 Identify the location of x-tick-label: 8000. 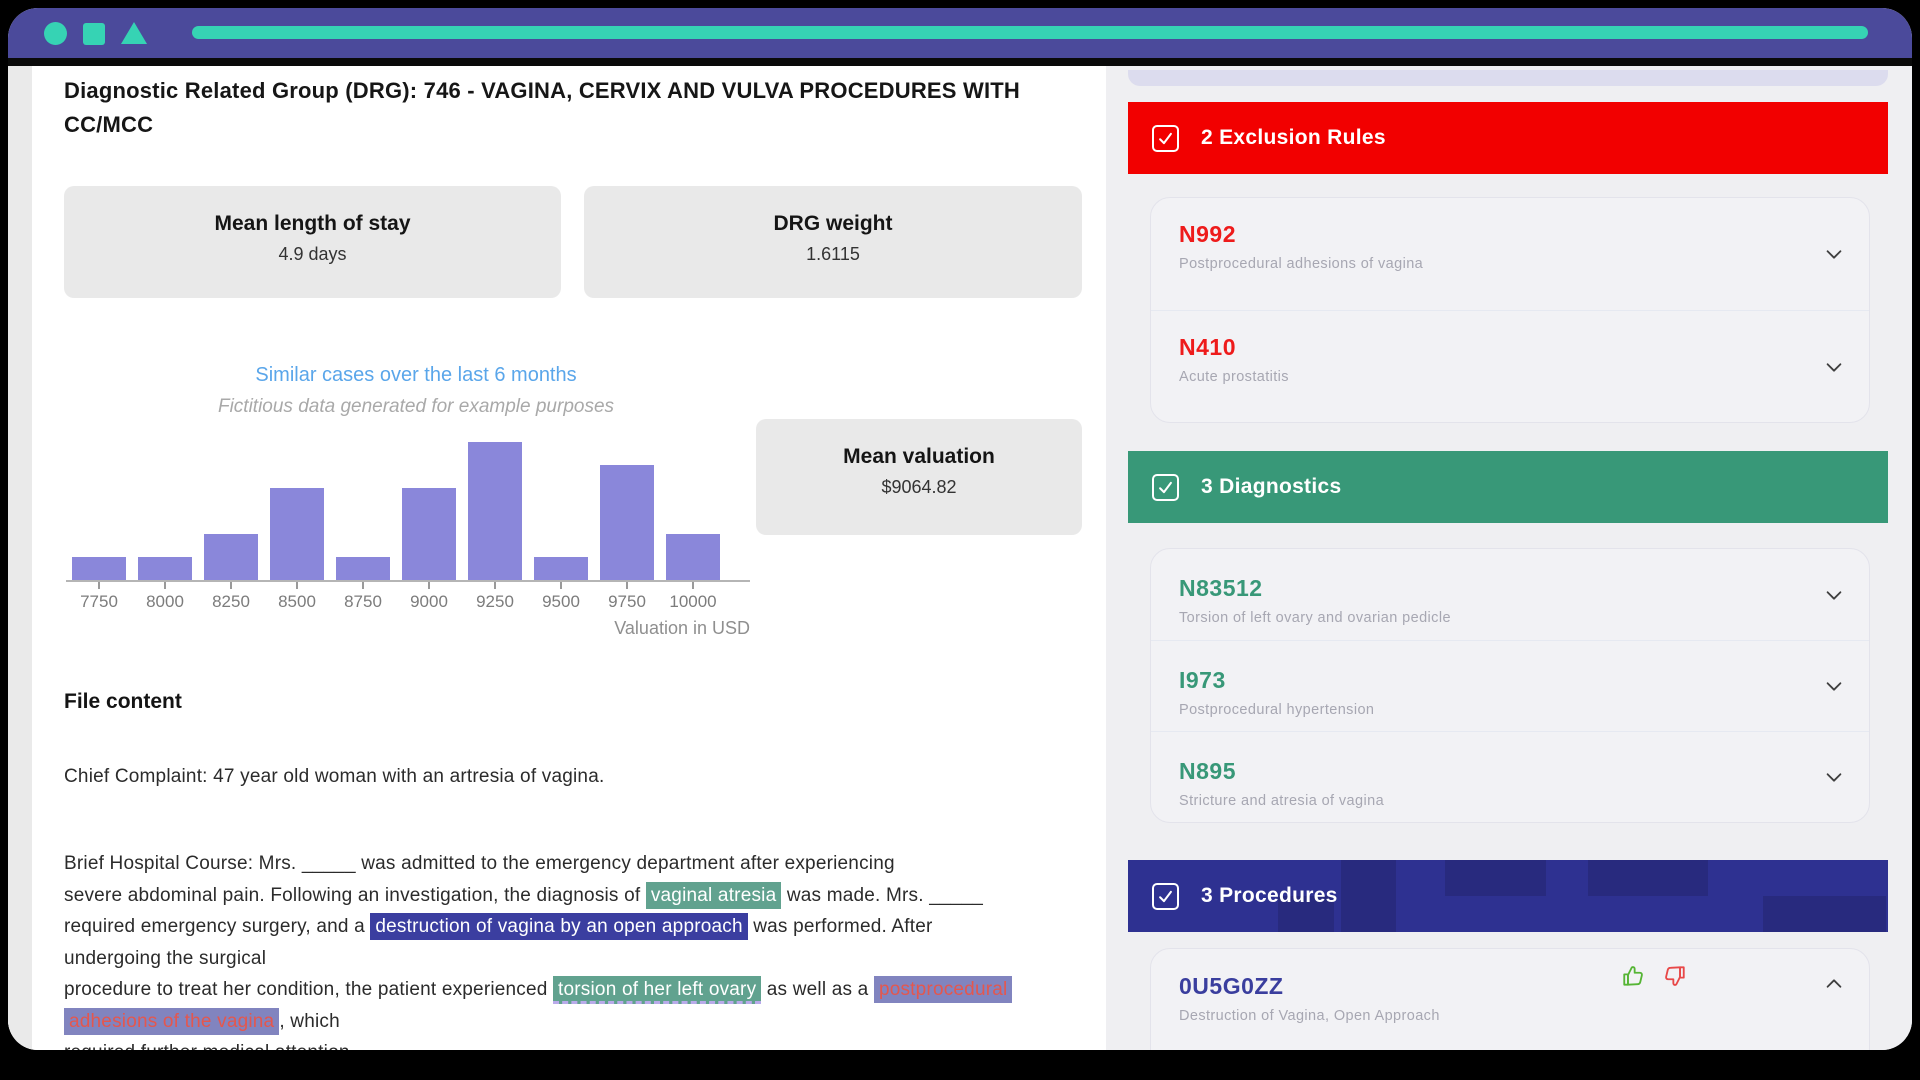
(165, 601).